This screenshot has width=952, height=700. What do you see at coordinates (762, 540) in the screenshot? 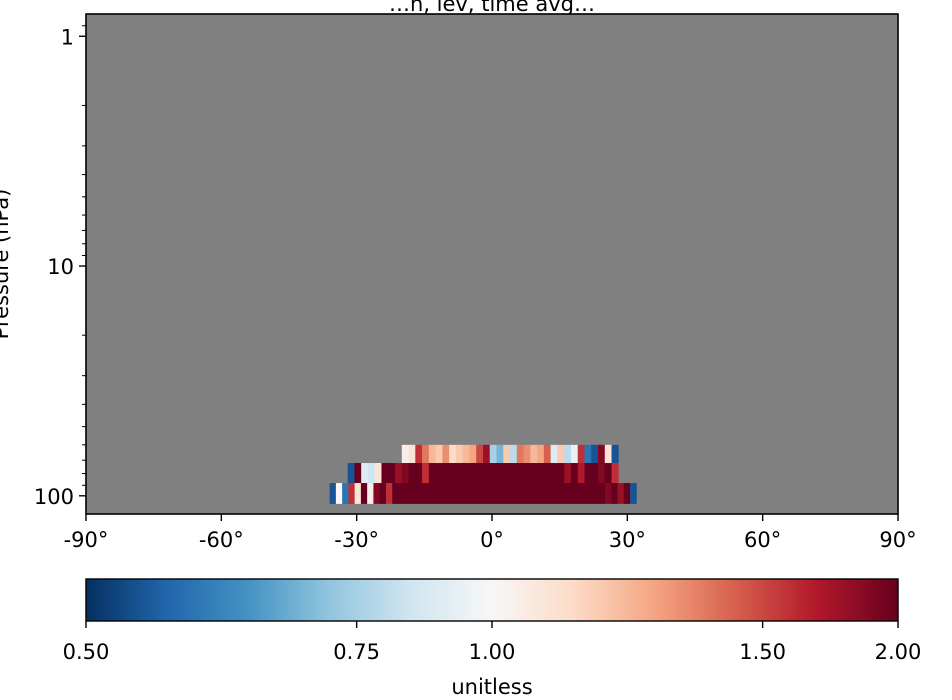
I see `x-tick-label: 60°` at bounding box center [762, 540].